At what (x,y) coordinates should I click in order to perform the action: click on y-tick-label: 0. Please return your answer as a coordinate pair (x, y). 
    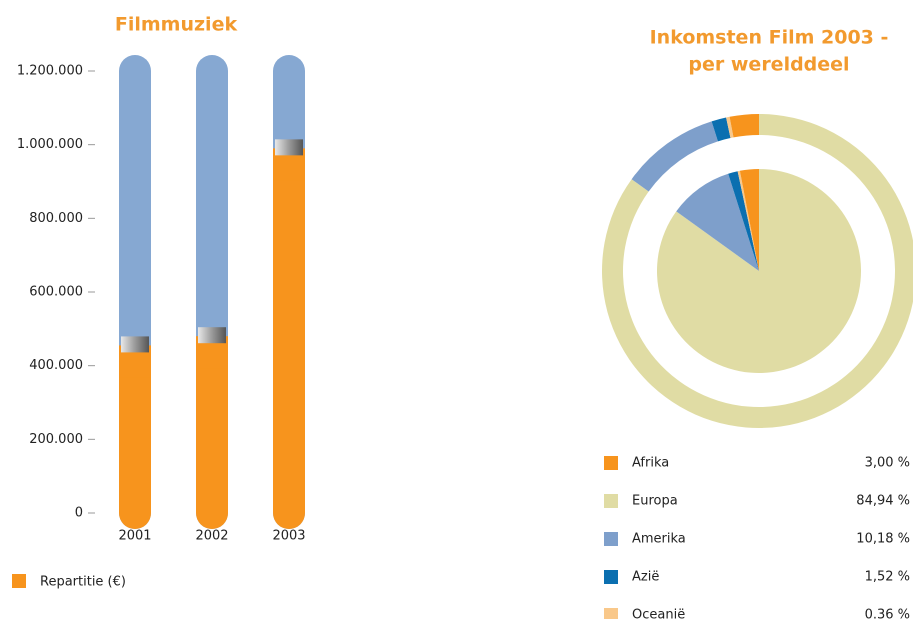
    Looking at the image, I should click on (79, 513).